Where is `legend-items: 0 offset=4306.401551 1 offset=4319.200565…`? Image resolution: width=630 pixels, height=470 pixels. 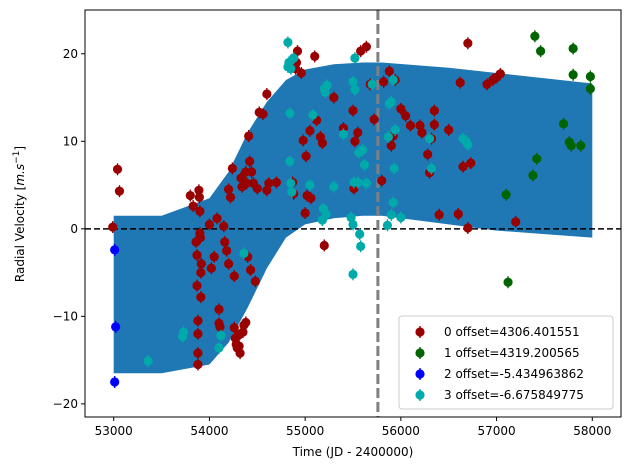
legend-items: 0 offset=4306.401551 1 offset=4319.200565… is located at coordinates (499, 363).